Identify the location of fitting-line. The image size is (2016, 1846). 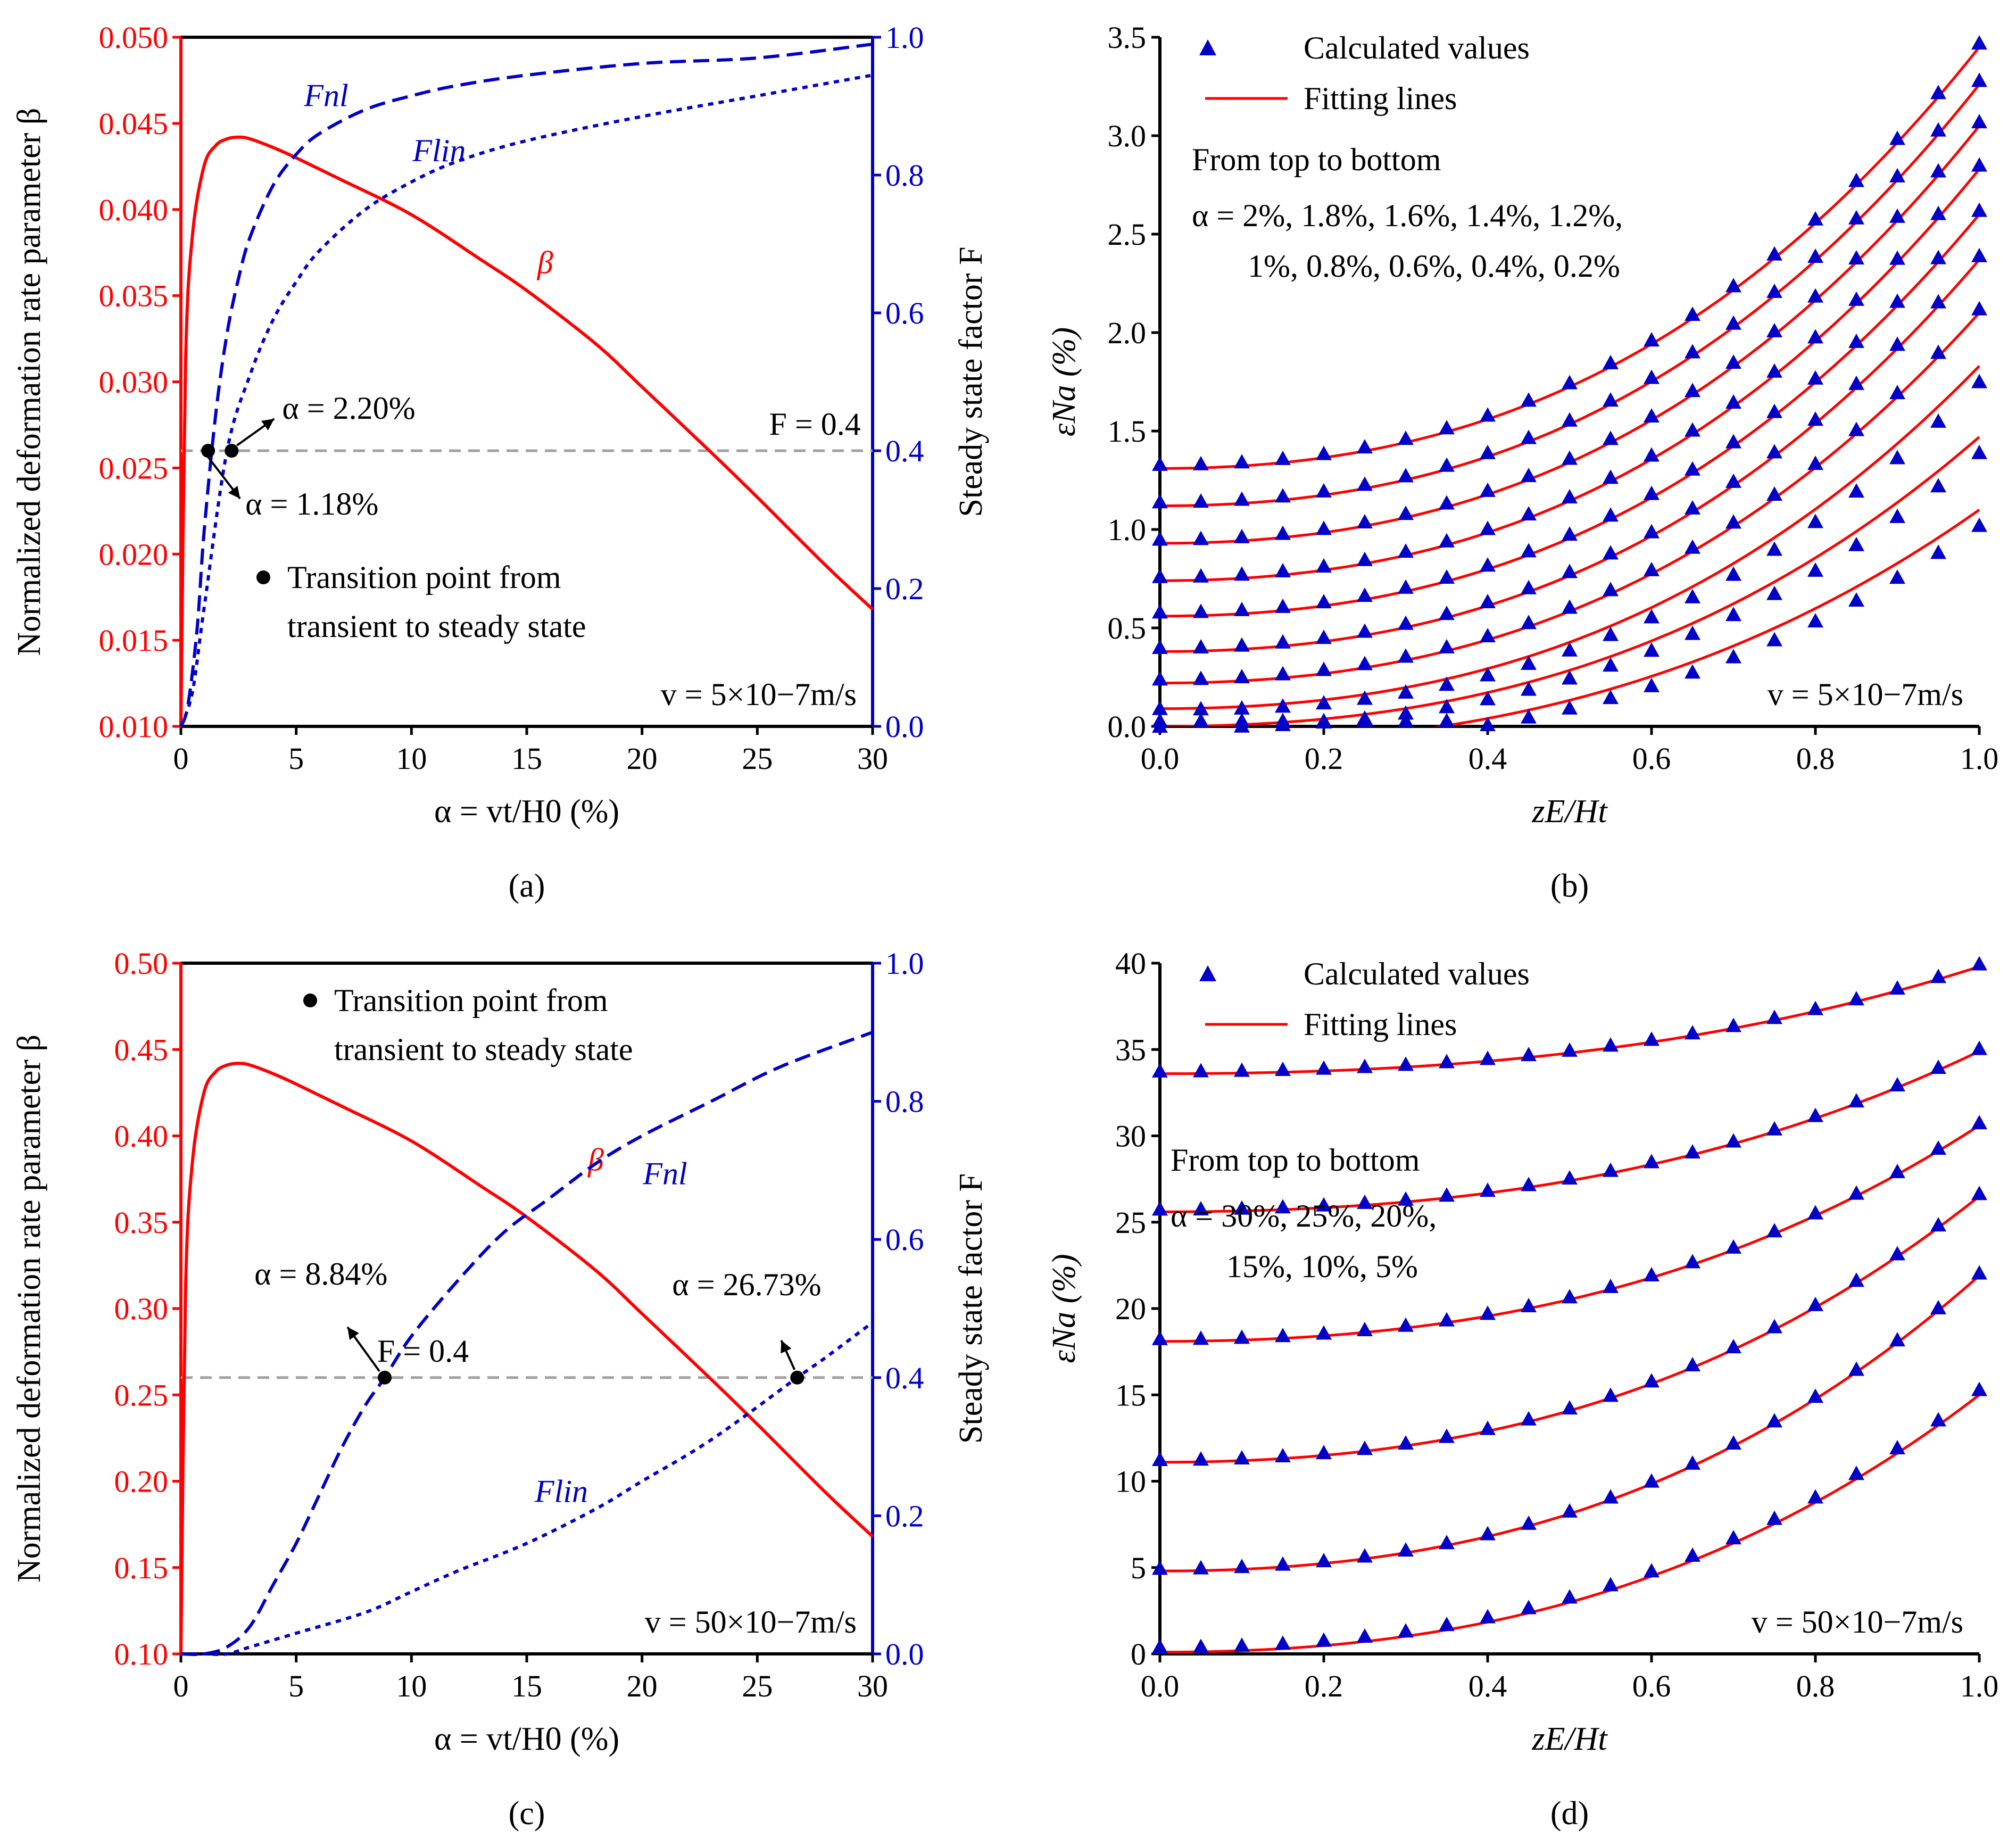
(1570, 1423).